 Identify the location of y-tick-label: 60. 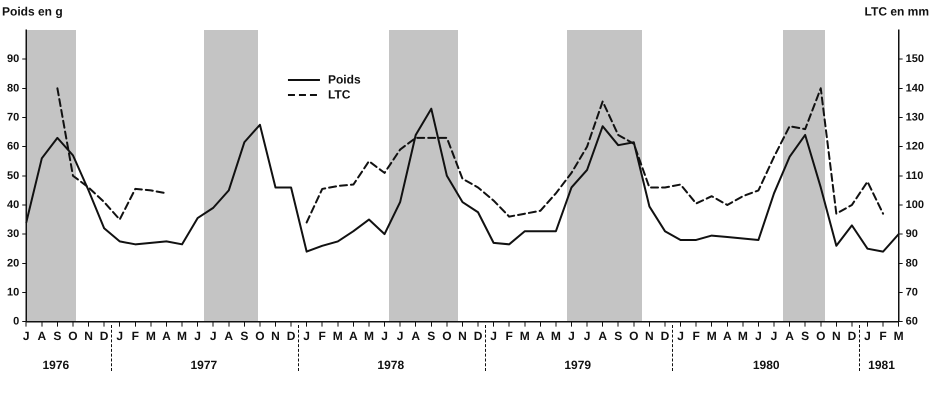
(13, 146).